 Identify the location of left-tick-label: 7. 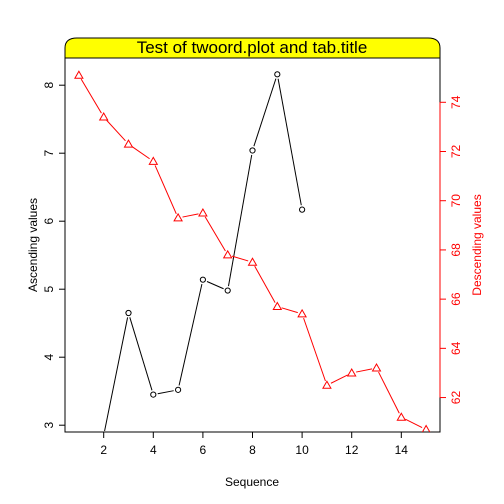
(49, 153).